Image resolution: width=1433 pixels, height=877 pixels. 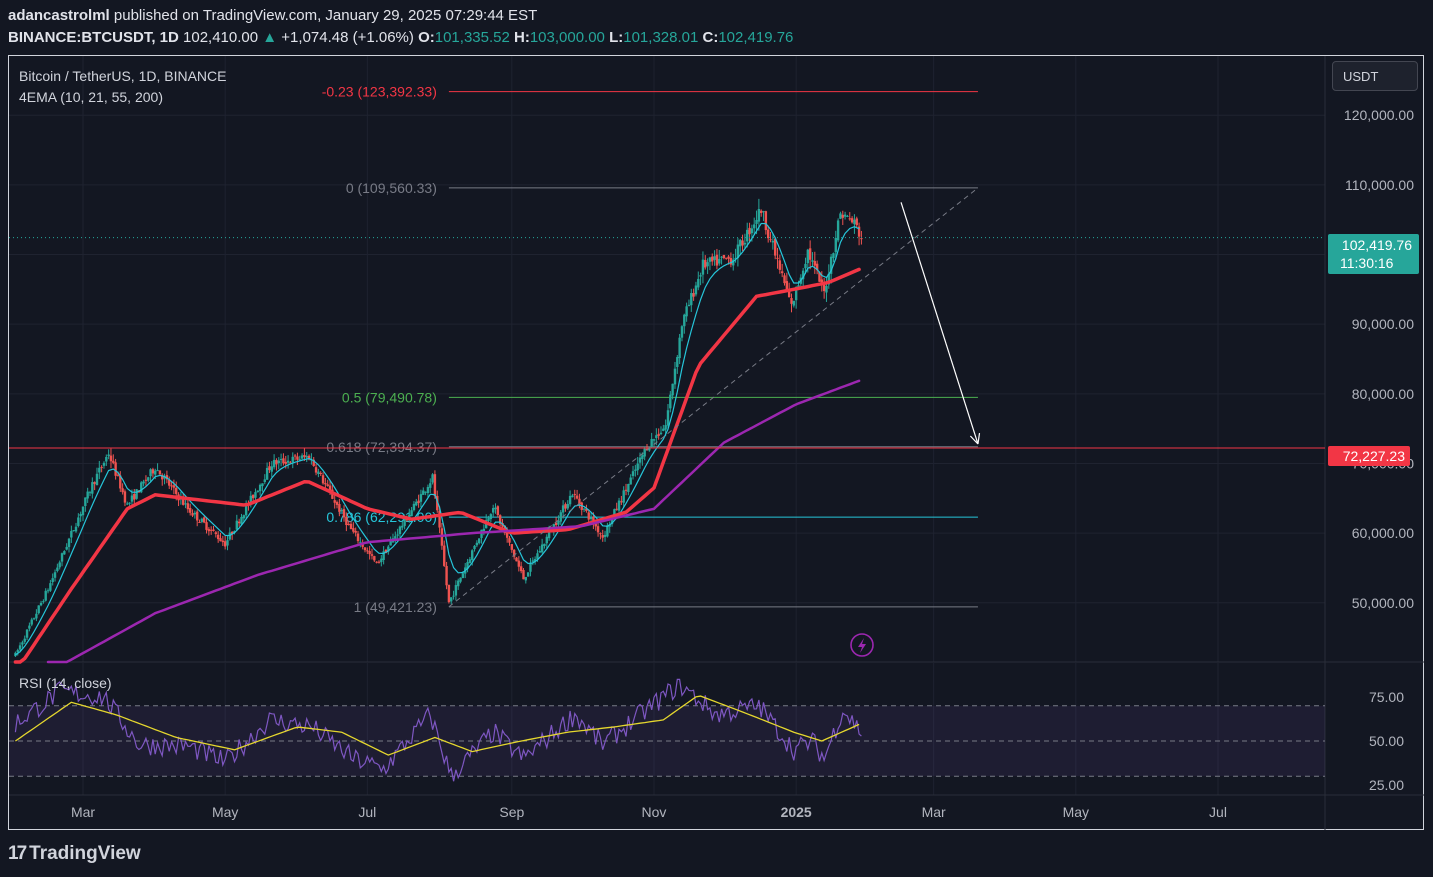 What do you see at coordinates (65, 683) in the screenshot?
I see `rsi-legend: RSI (14, close)` at bounding box center [65, 683].